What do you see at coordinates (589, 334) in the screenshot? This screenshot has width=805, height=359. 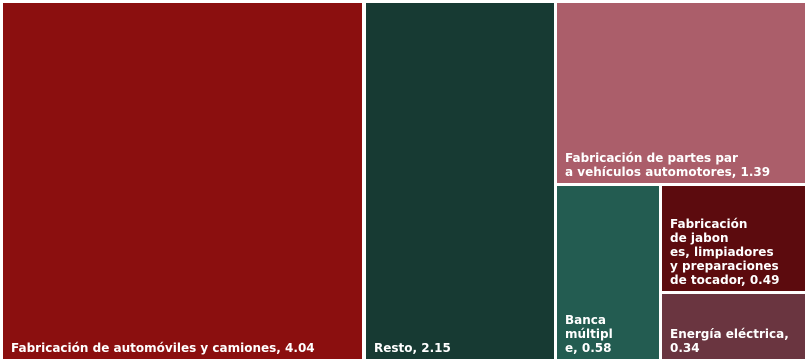 I see `treemap-tile-label: Banca múltipl e, 0.58` at bounding box center [589, 334].